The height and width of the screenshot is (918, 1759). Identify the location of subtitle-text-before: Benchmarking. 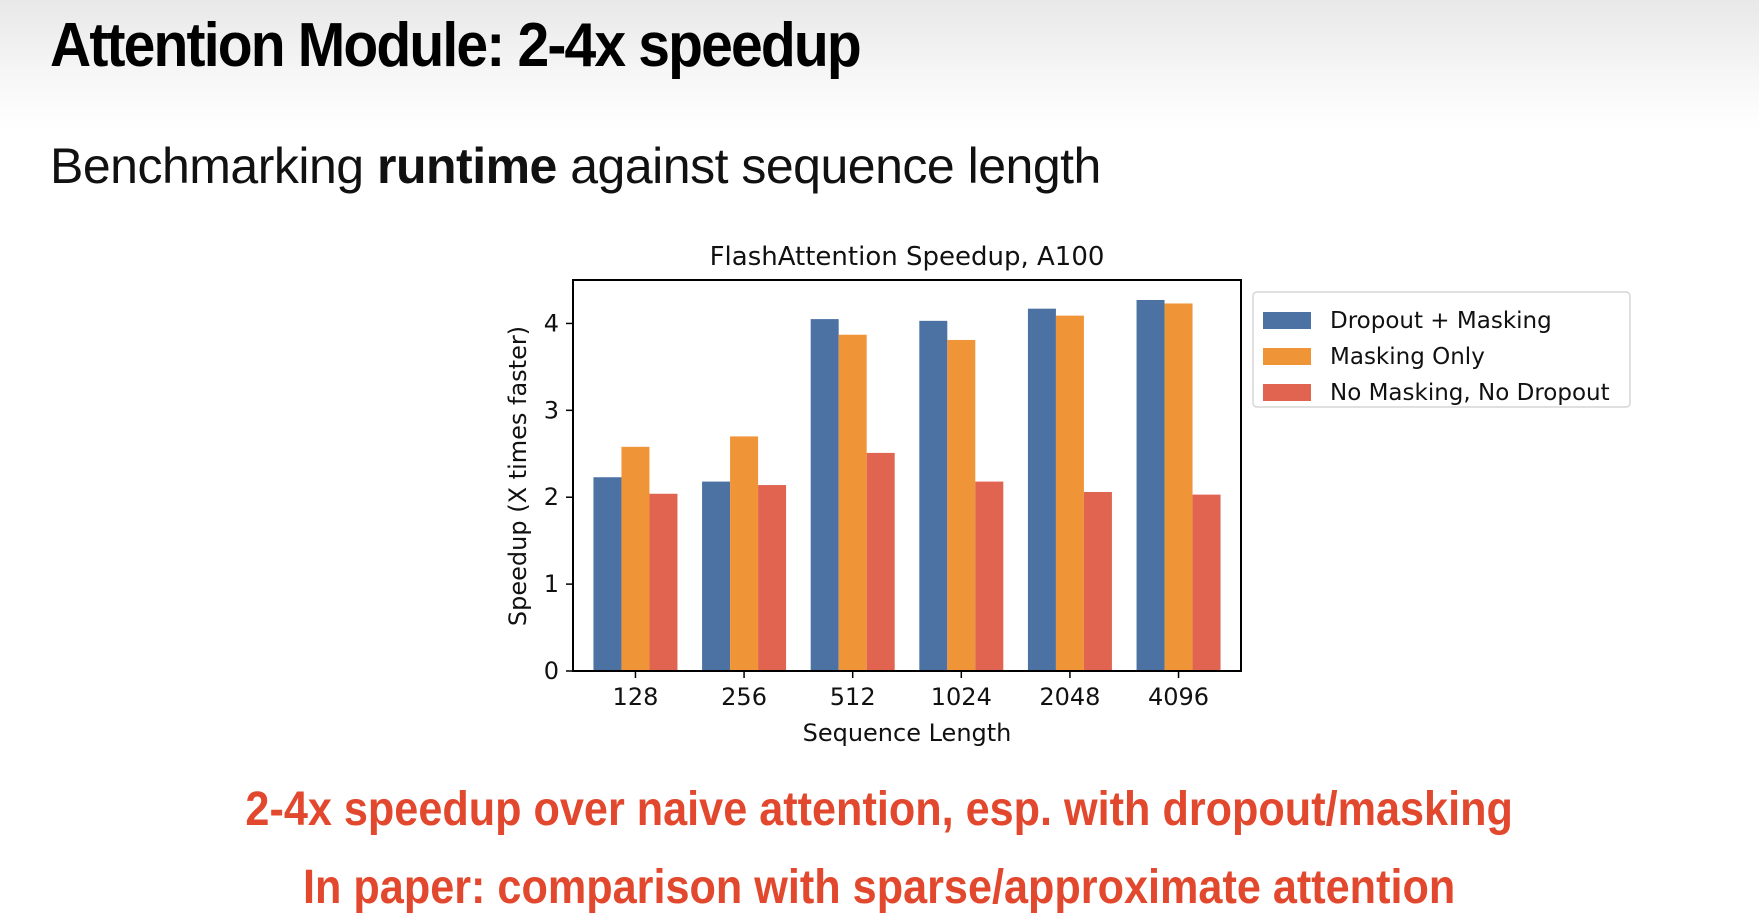
(213, 166).